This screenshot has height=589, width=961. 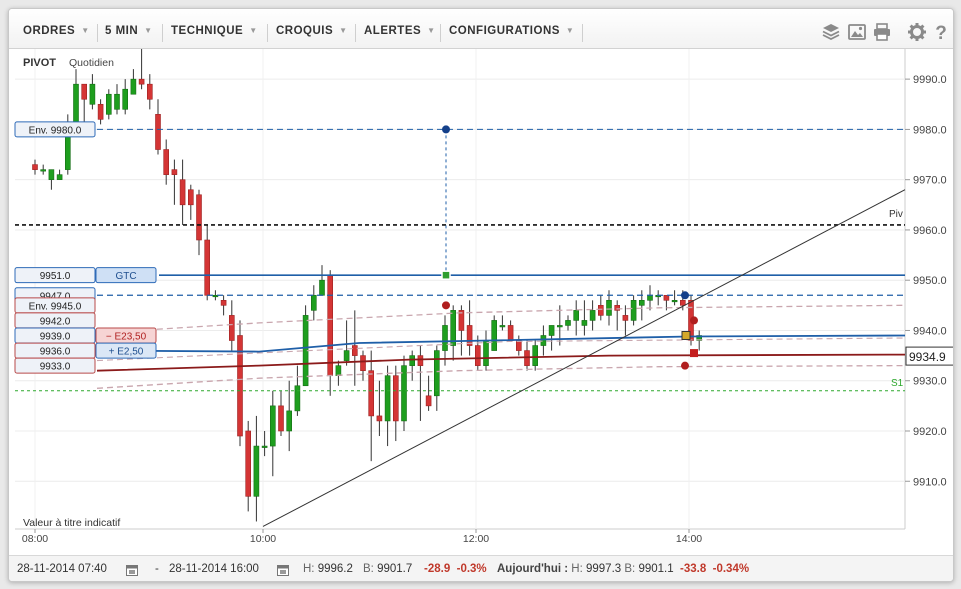 What do you see at coordinates (917, 32) in the screenshot?
I see `gear-icon` at bounding box center [917, 32].